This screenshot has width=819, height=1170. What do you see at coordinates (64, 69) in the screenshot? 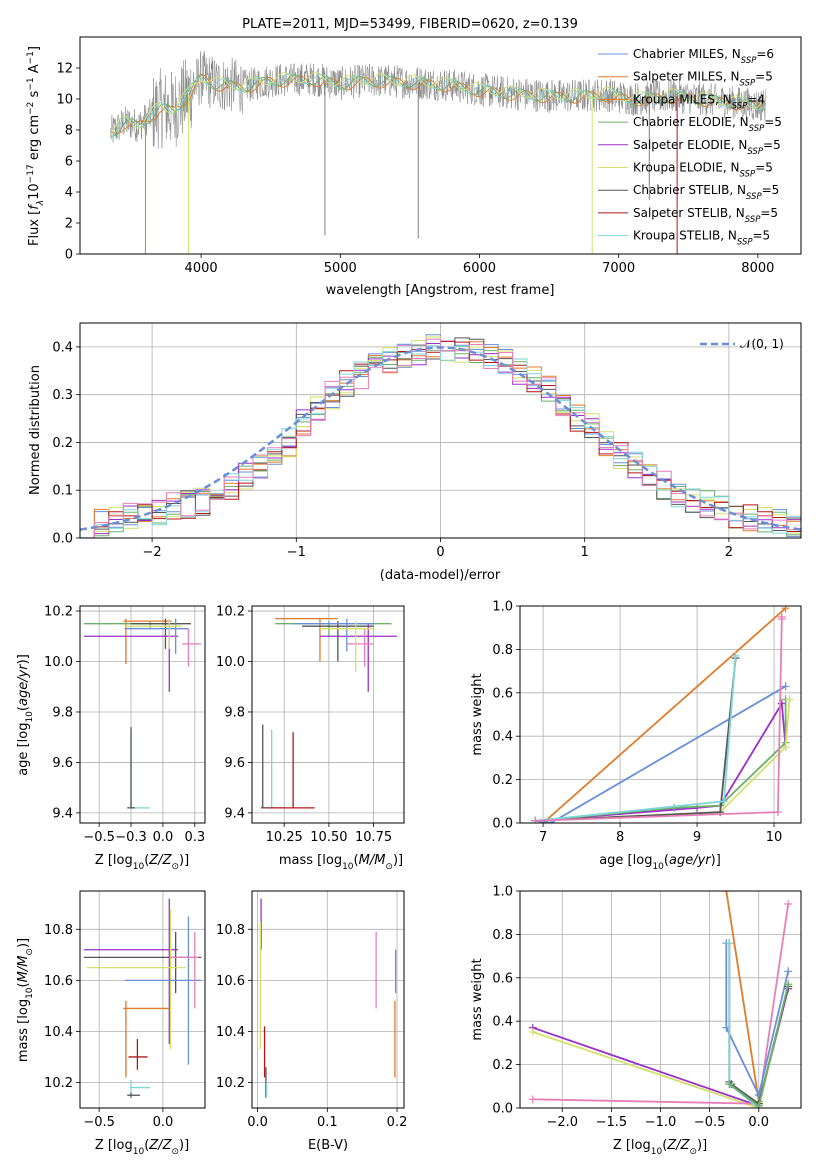
I see `y-tick-label: 12` at bounding box center [64, 69].